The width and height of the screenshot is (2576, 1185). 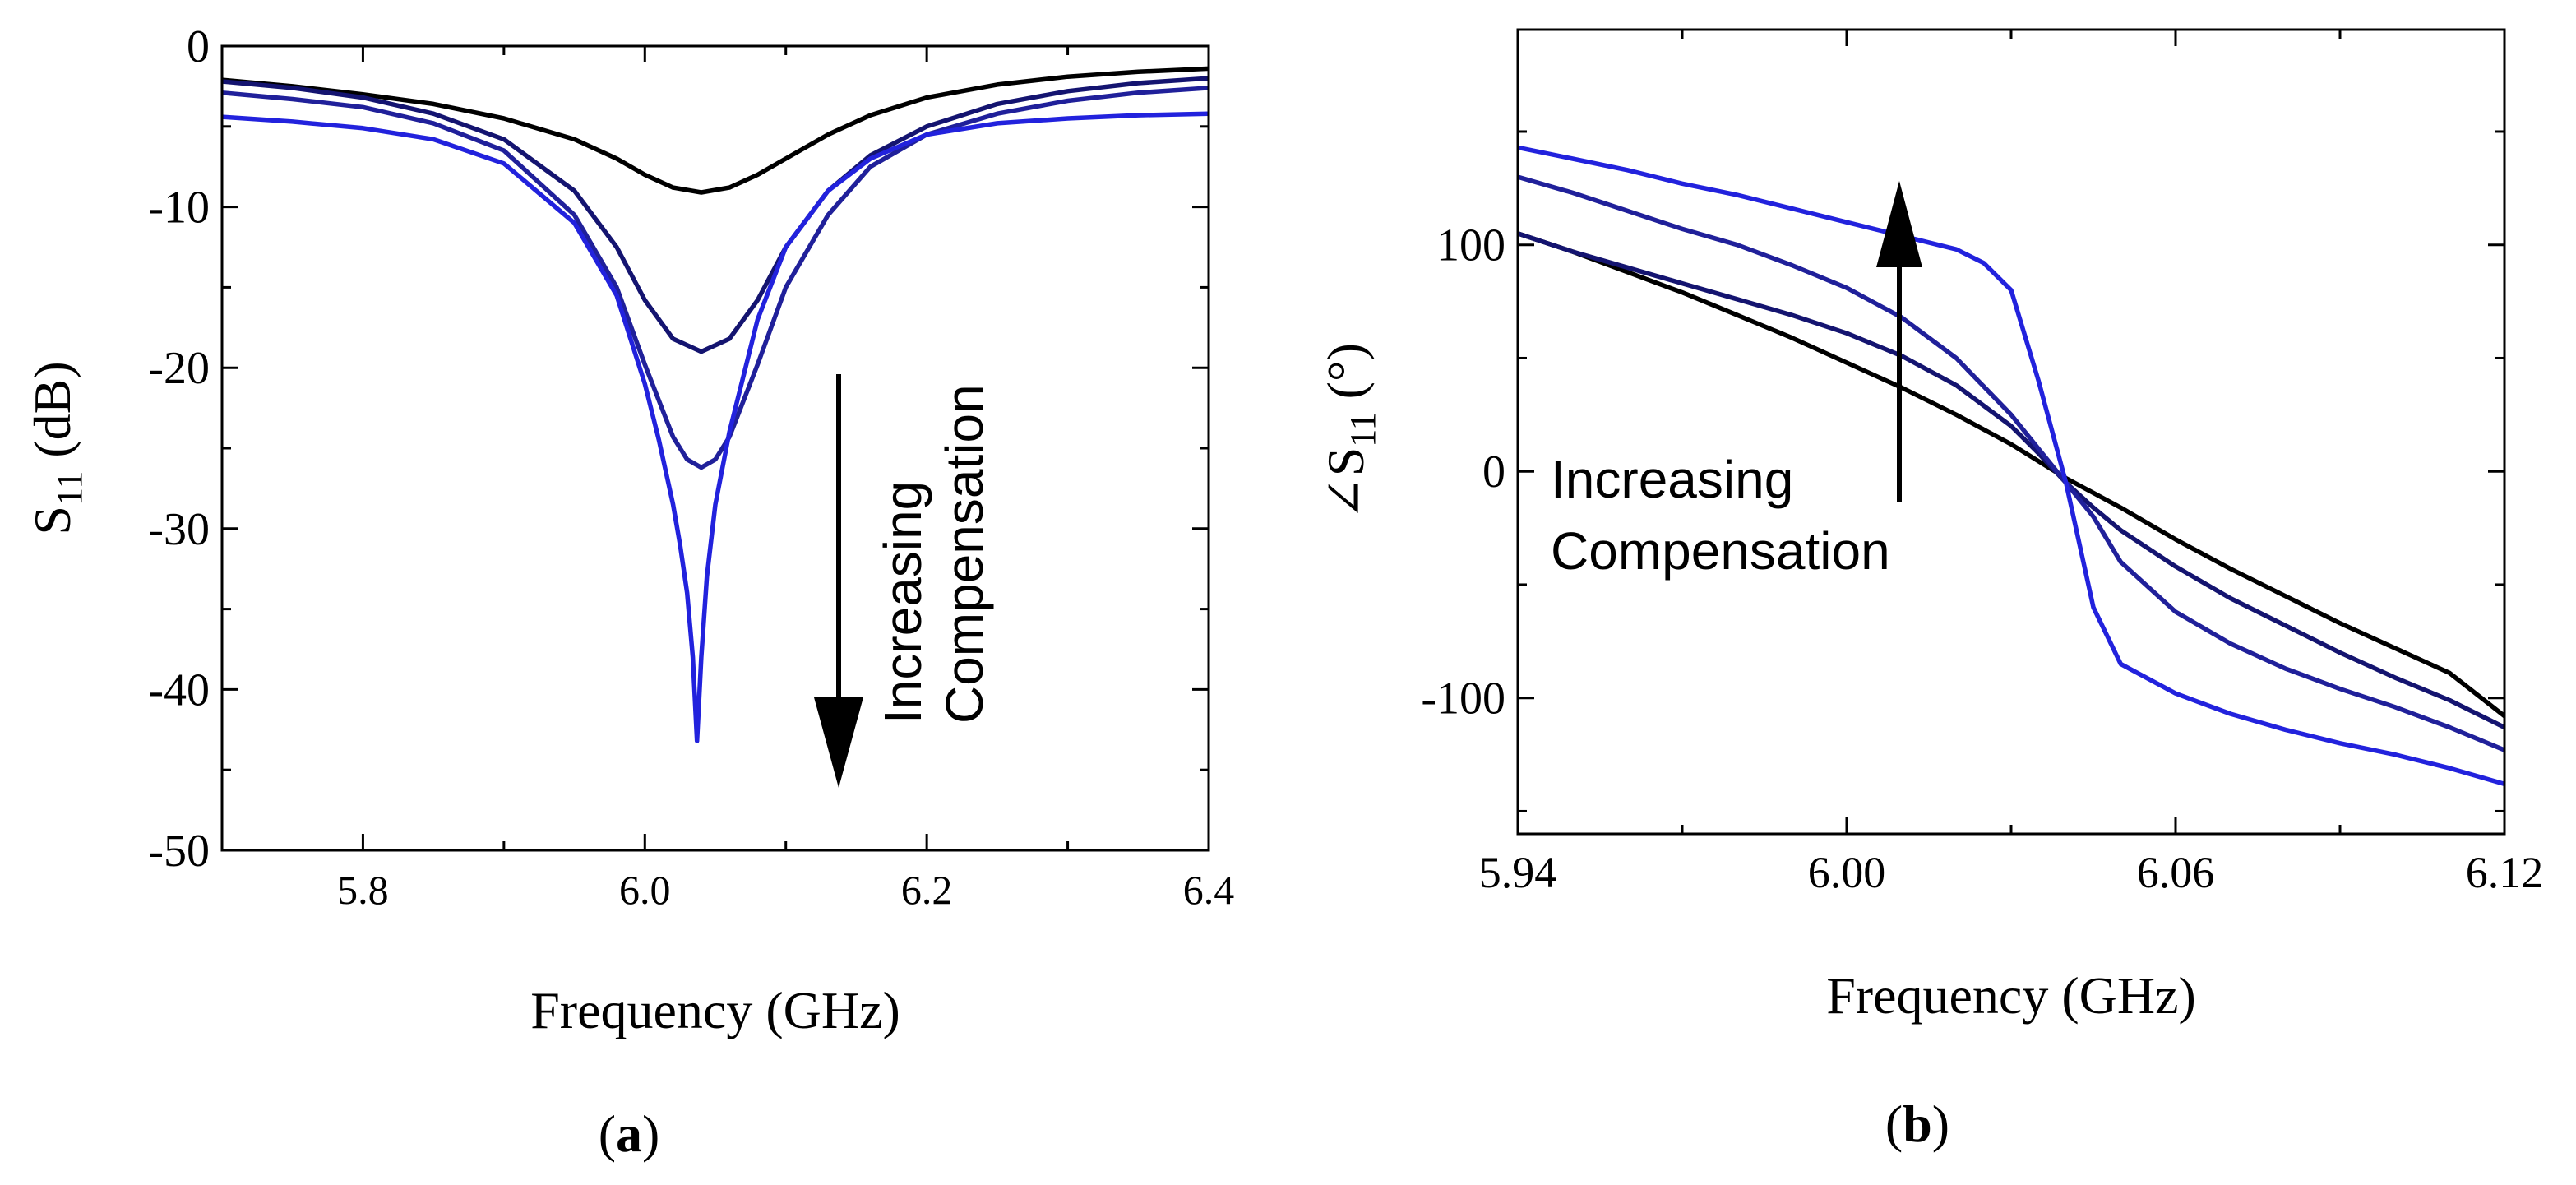 I want to click on panel-a-ytick-label: -10, so click(x=179, y=208).